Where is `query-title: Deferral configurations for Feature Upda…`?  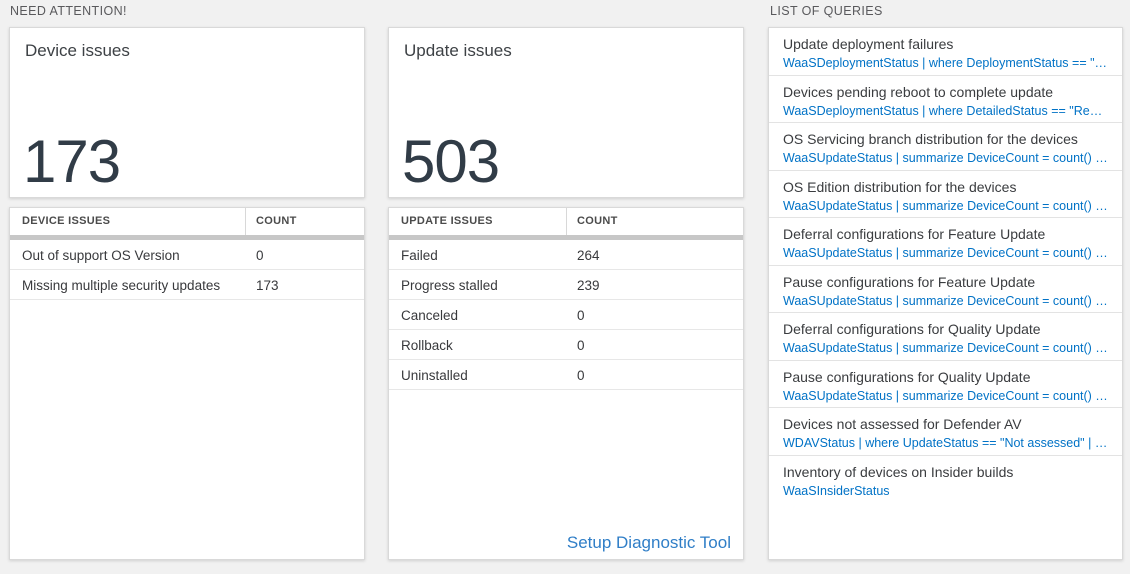
query-title: Deferral configurations for Feature Upda… is located at coordinates (914, 234).